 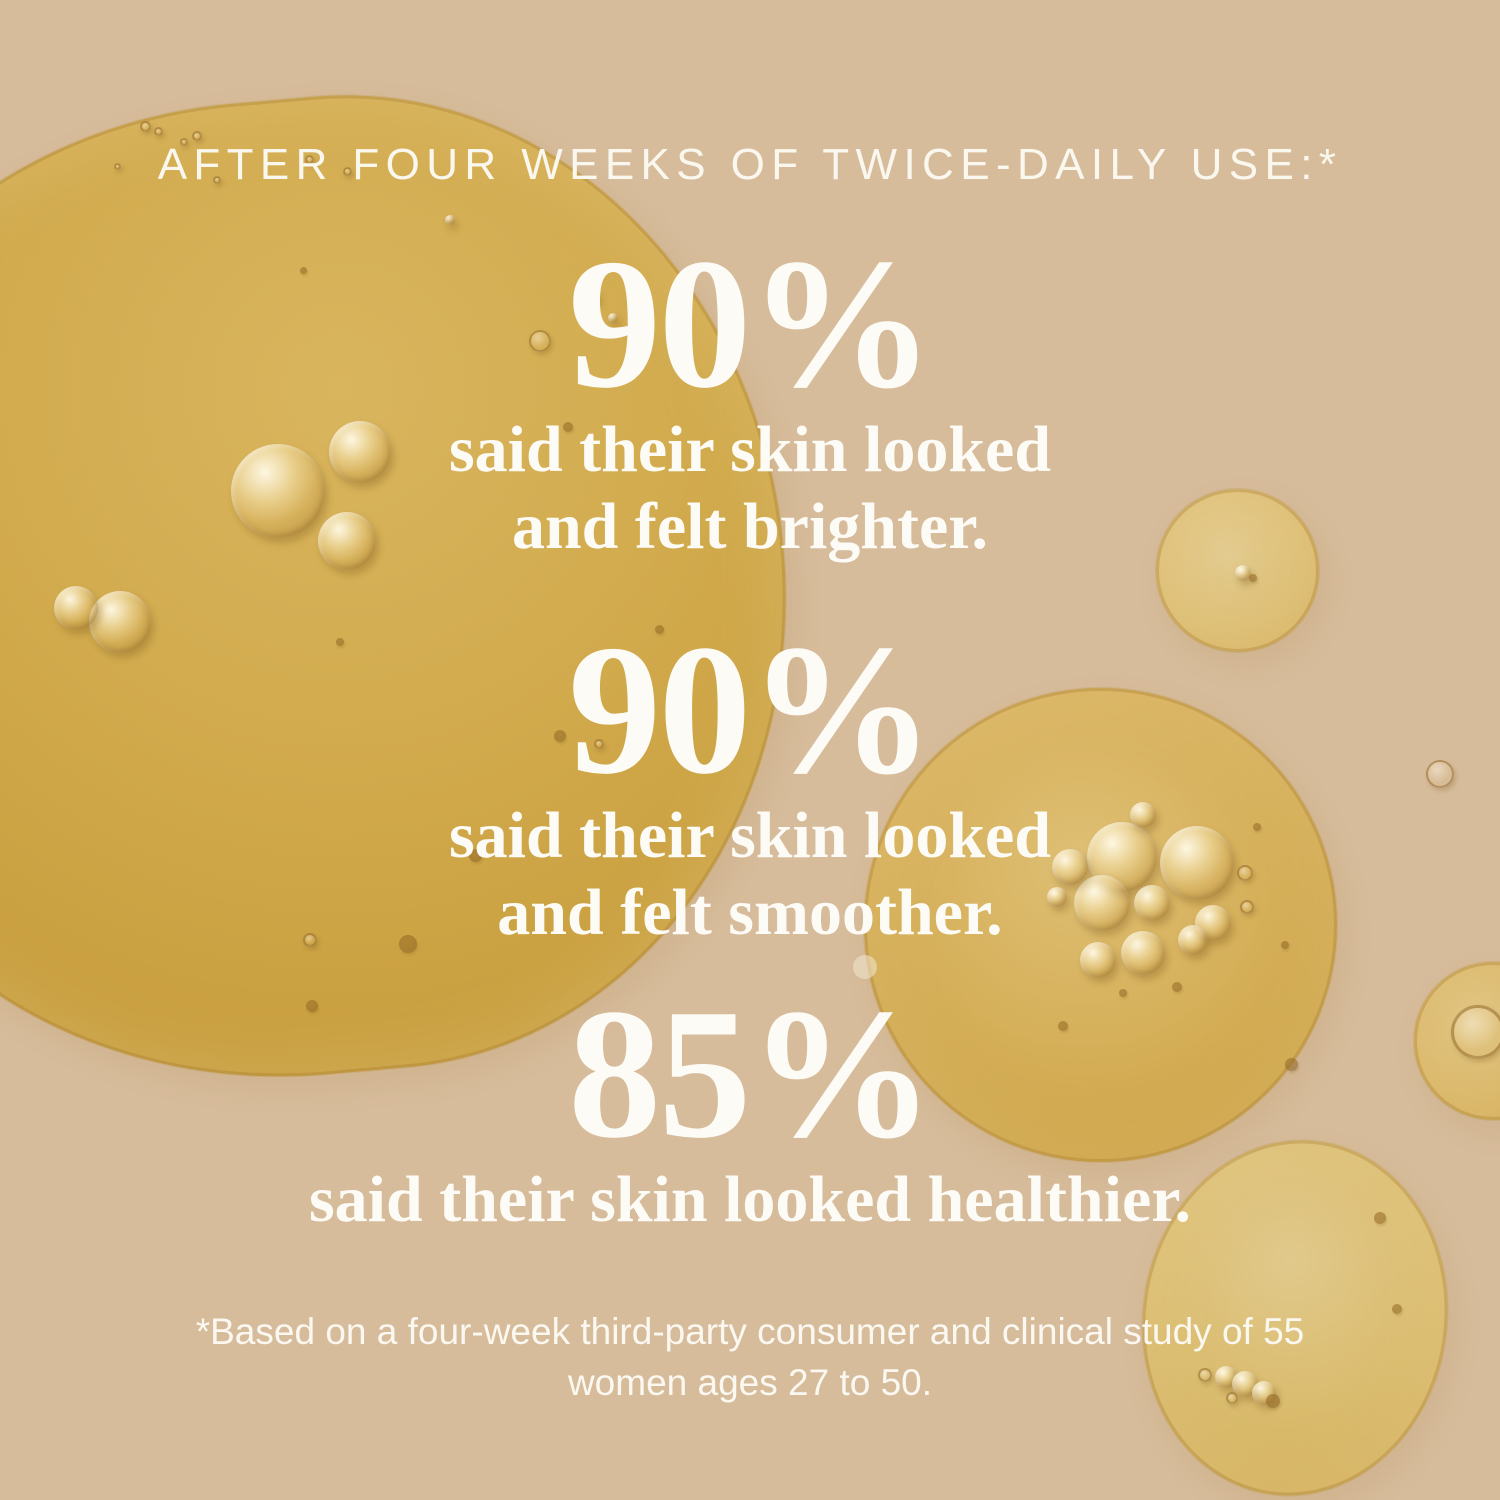 I want to click on stat-line: and felt smoother., so click(x=750, y=913).